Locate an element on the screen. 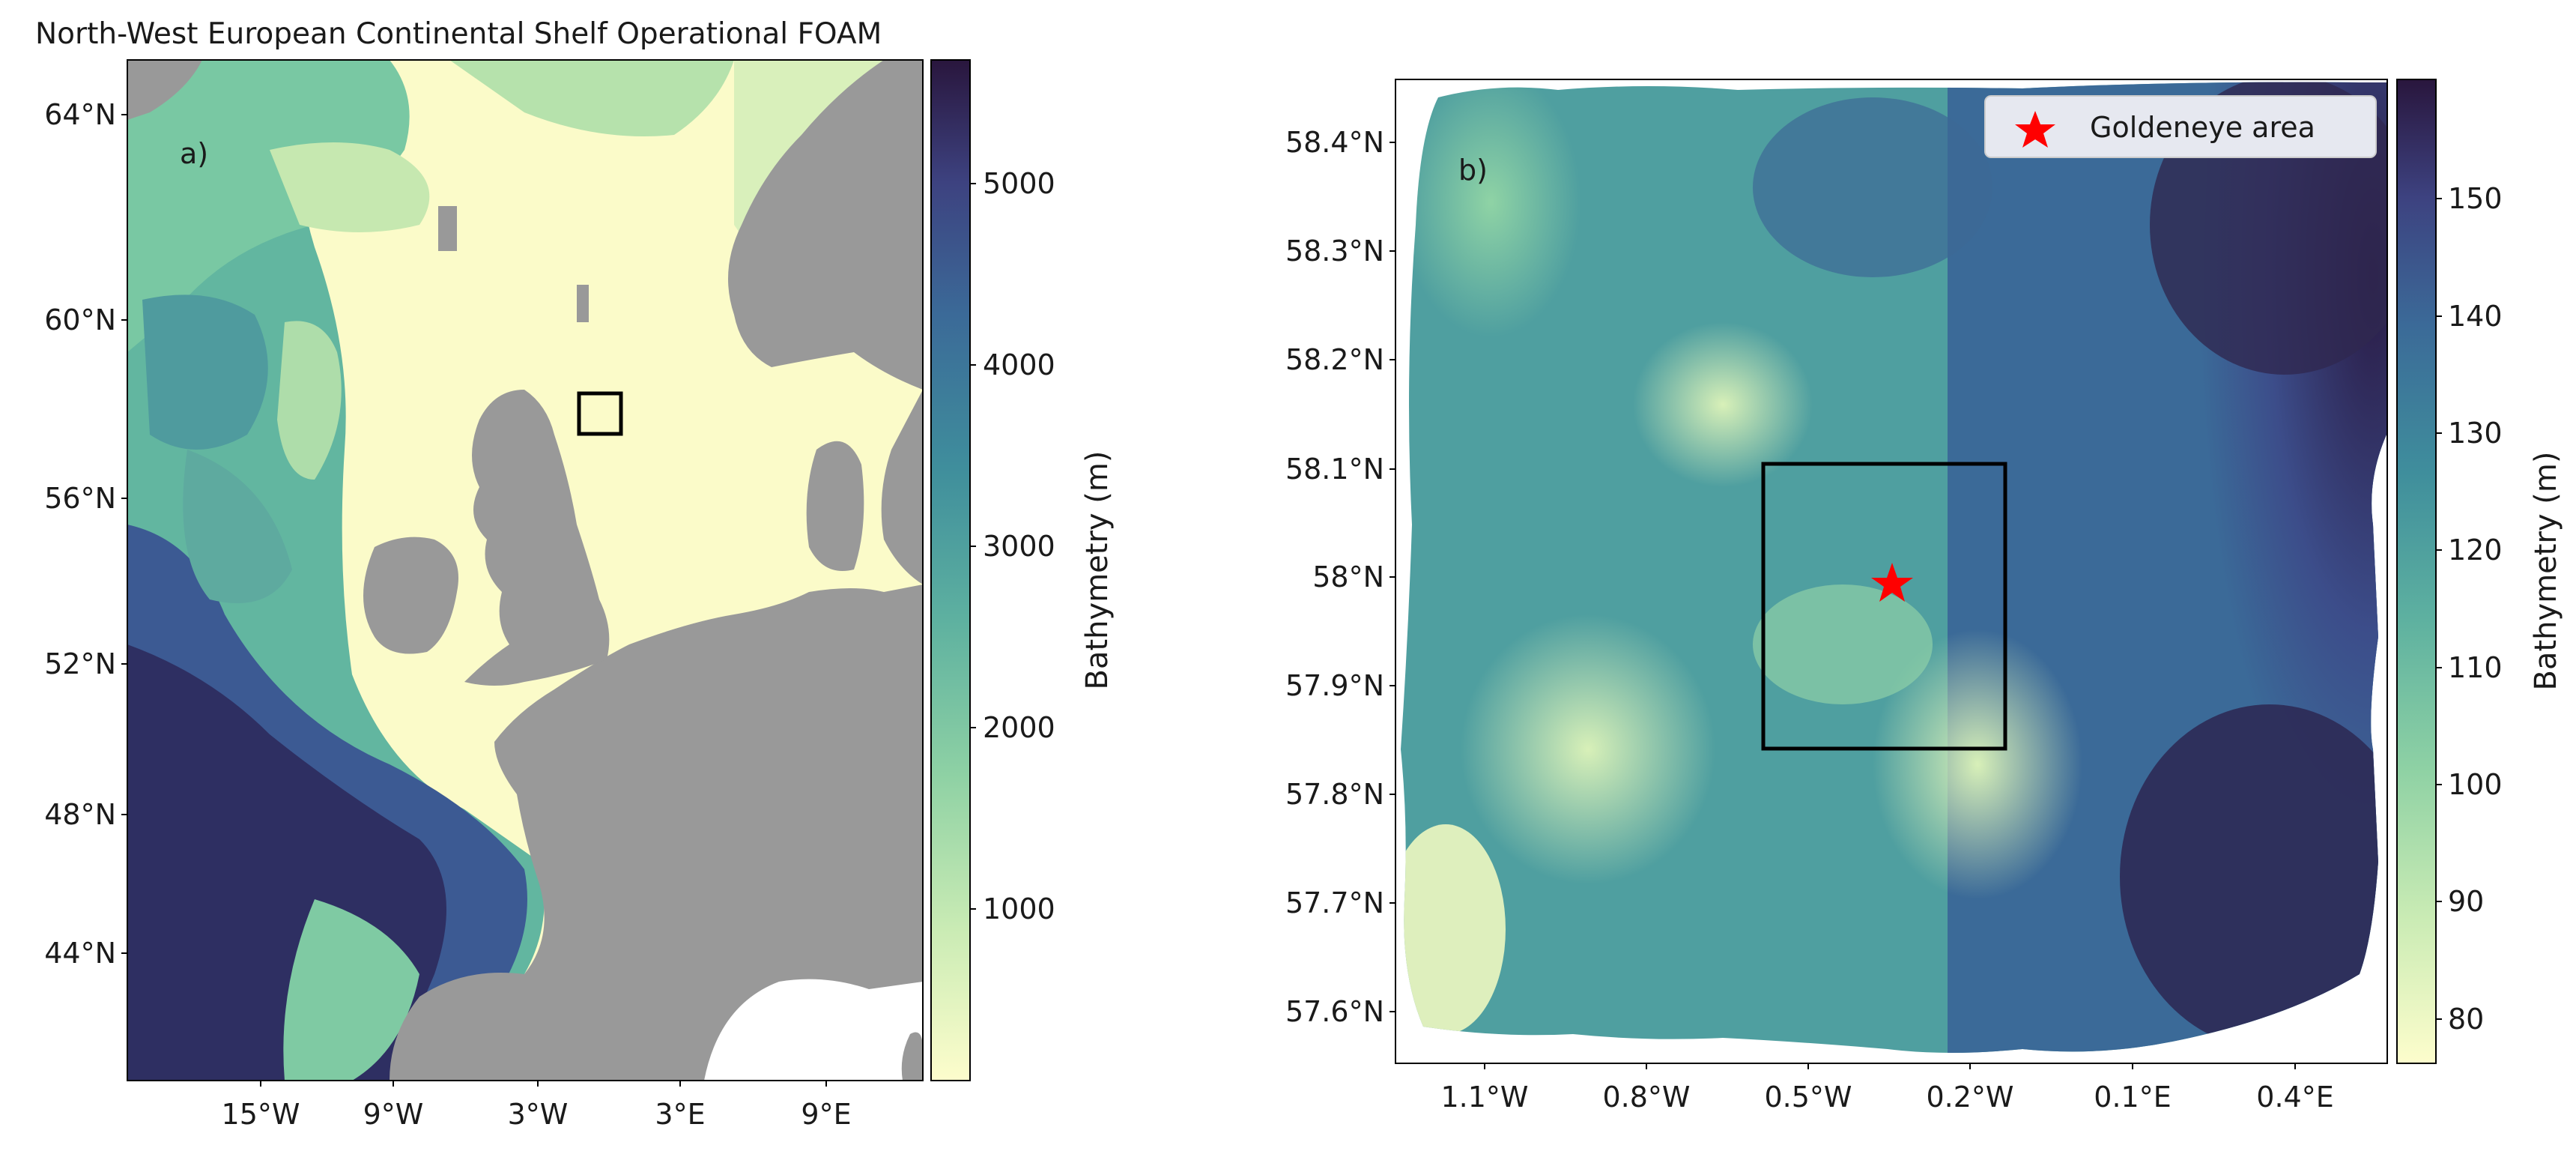  iceland-land is located at coordinates (164, 90).